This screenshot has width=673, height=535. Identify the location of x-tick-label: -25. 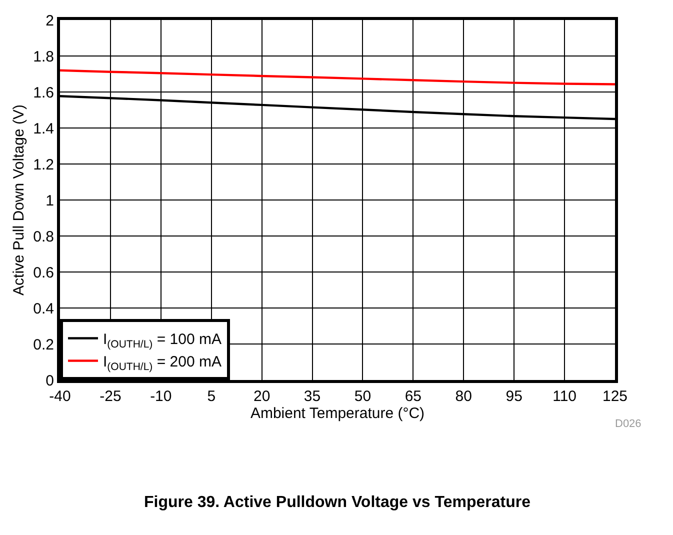
(111, 396).